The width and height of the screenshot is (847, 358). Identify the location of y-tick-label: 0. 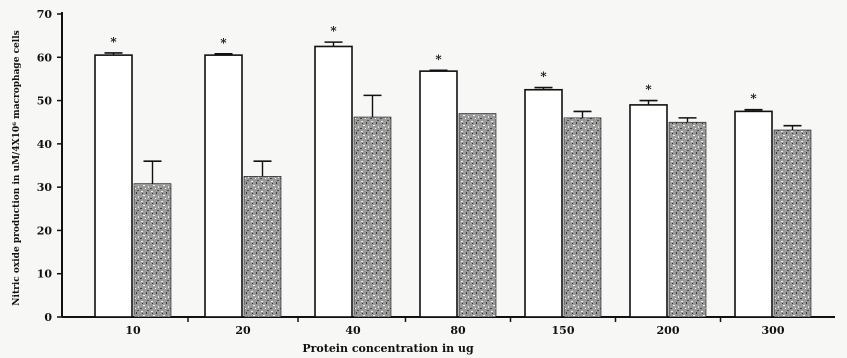
(48, 317).